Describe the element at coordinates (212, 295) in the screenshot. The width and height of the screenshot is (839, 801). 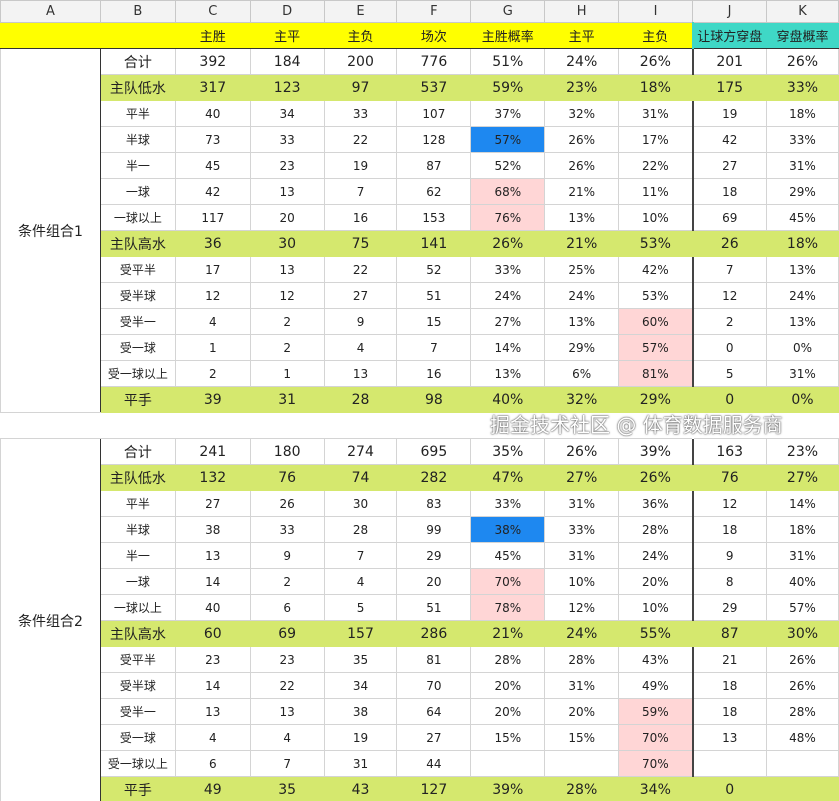
I see `cell-c: 12` at that location.